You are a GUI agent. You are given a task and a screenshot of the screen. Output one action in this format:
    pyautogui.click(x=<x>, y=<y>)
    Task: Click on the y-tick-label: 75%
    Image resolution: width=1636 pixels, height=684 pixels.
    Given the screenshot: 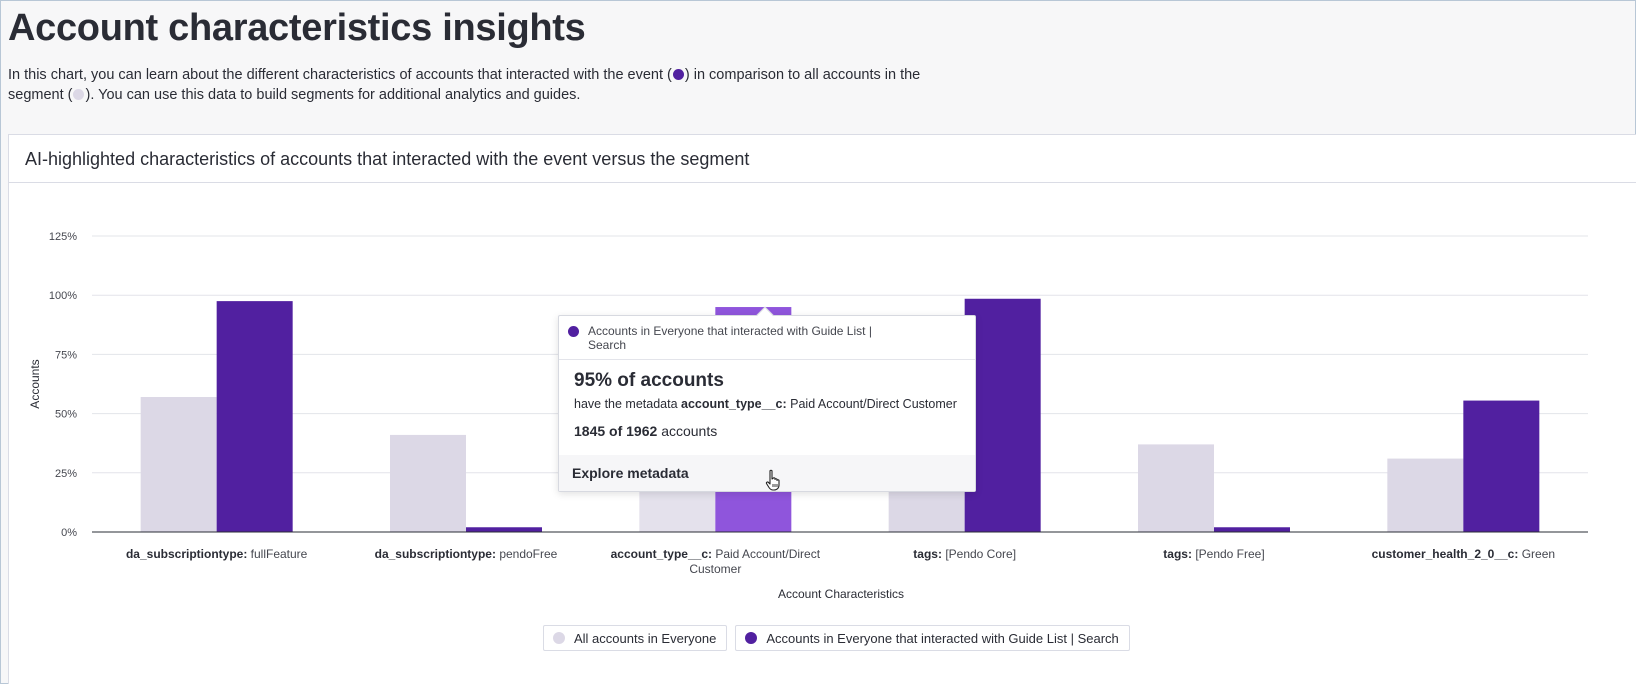 What is the action you would take?
    pyautogui.click(x=66, y=355)
    